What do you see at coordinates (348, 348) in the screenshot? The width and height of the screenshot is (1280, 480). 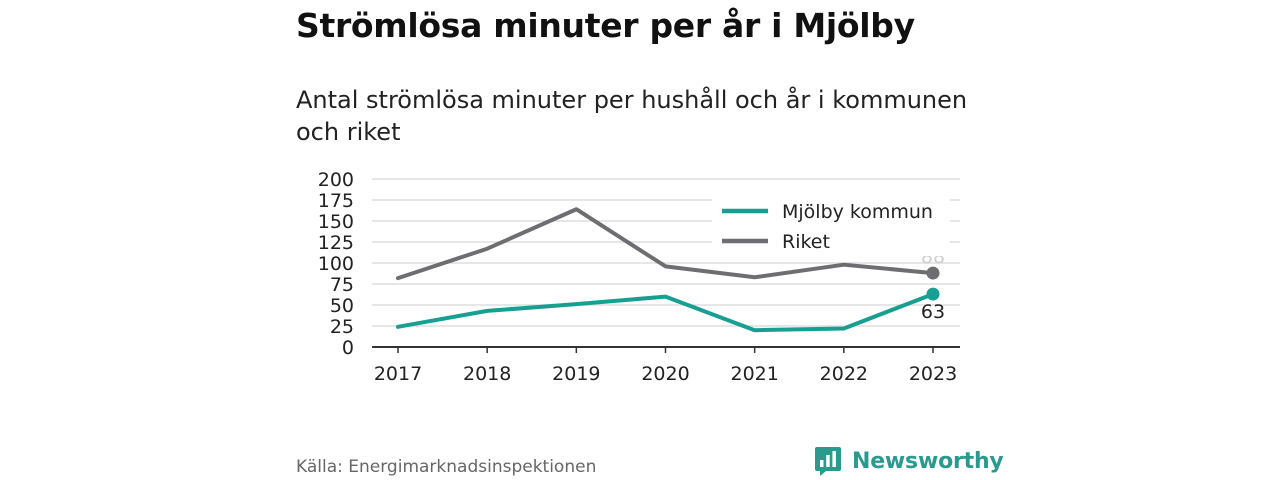 I see `y-tick-label: 0` at bounding box center [348, 348].